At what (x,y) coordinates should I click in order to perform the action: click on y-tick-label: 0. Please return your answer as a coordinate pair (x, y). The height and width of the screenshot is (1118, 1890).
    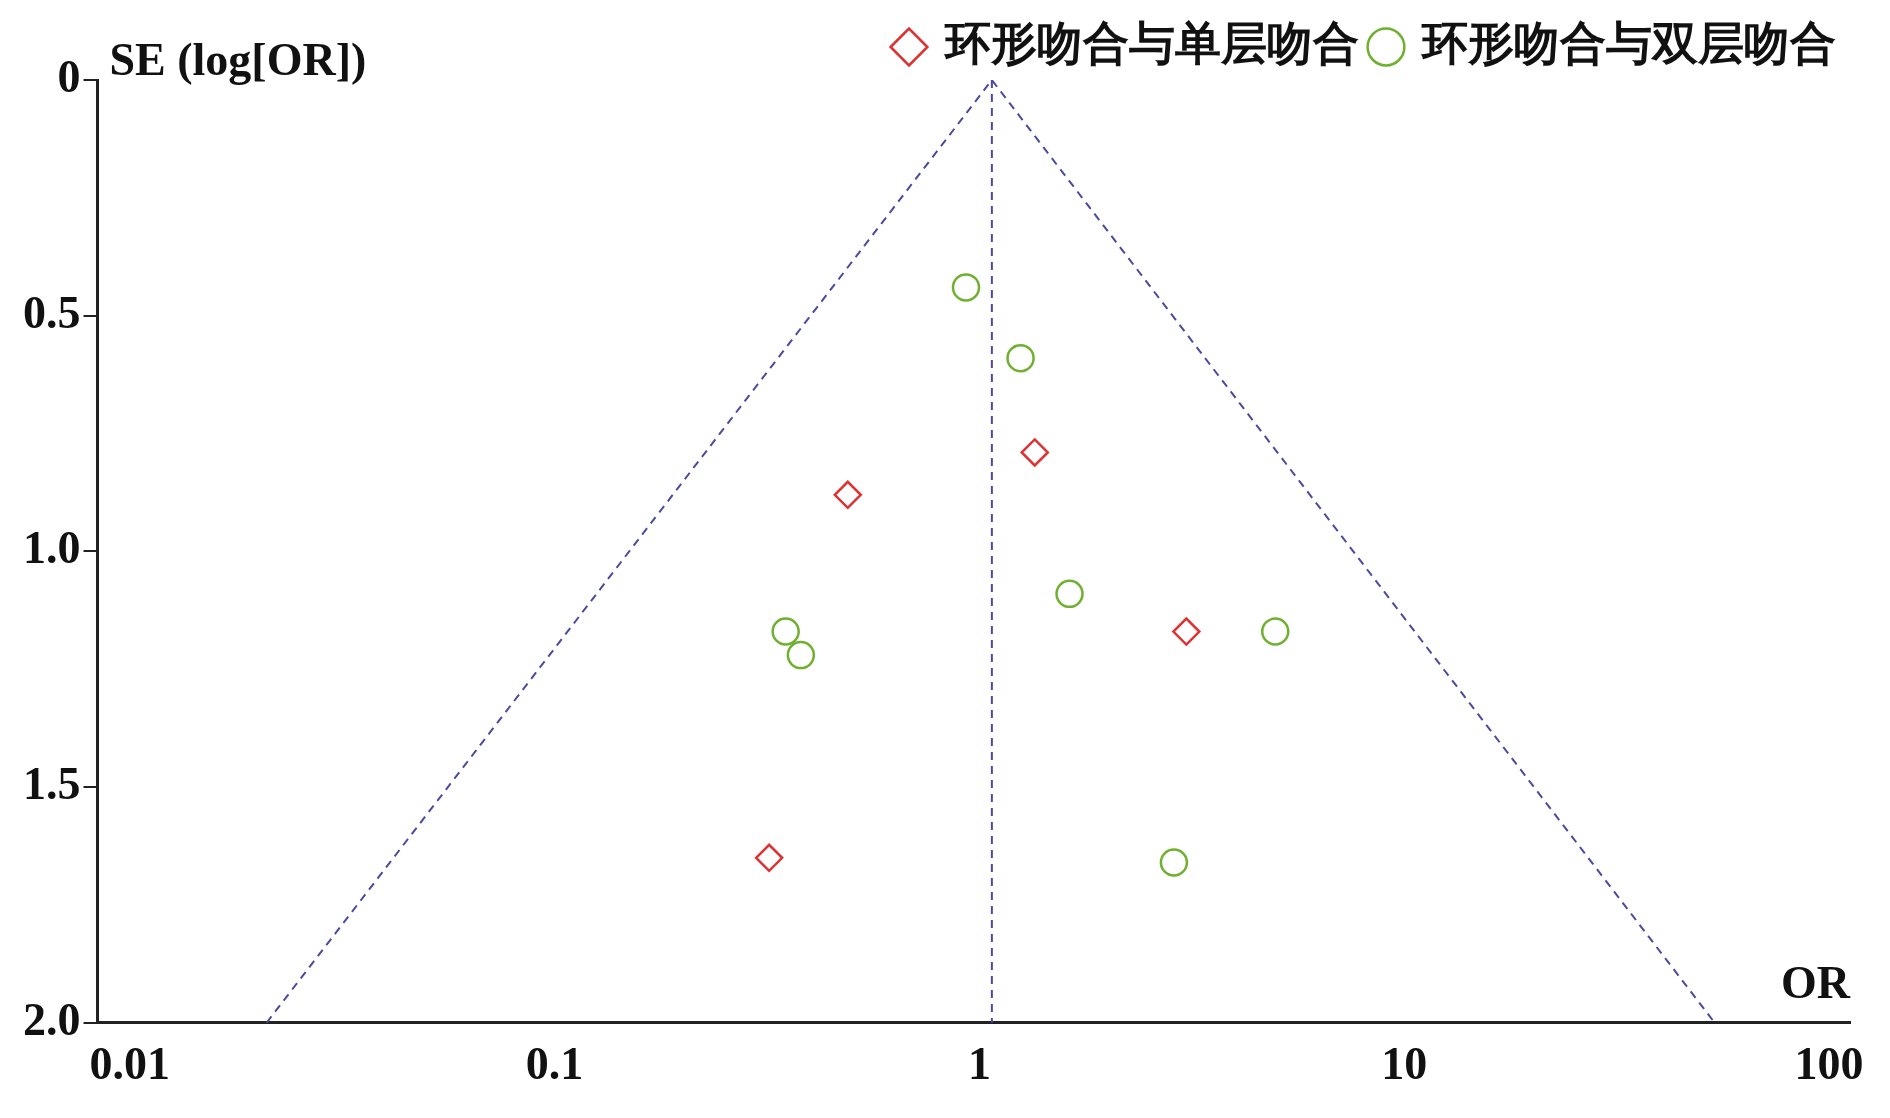
    Looking at the image, I should click on (69, 76).